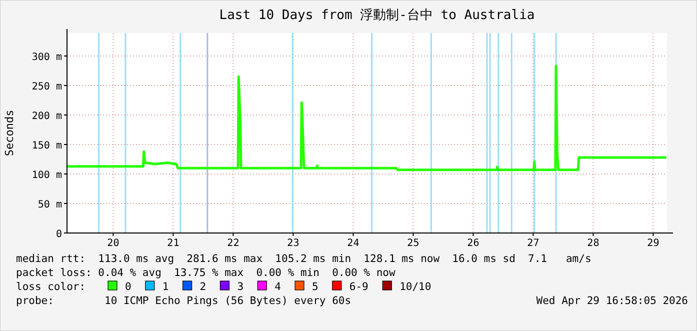  Describe the element at coordinates (128, 287) in the screenshot. I see `legend-label: 0` at that location.